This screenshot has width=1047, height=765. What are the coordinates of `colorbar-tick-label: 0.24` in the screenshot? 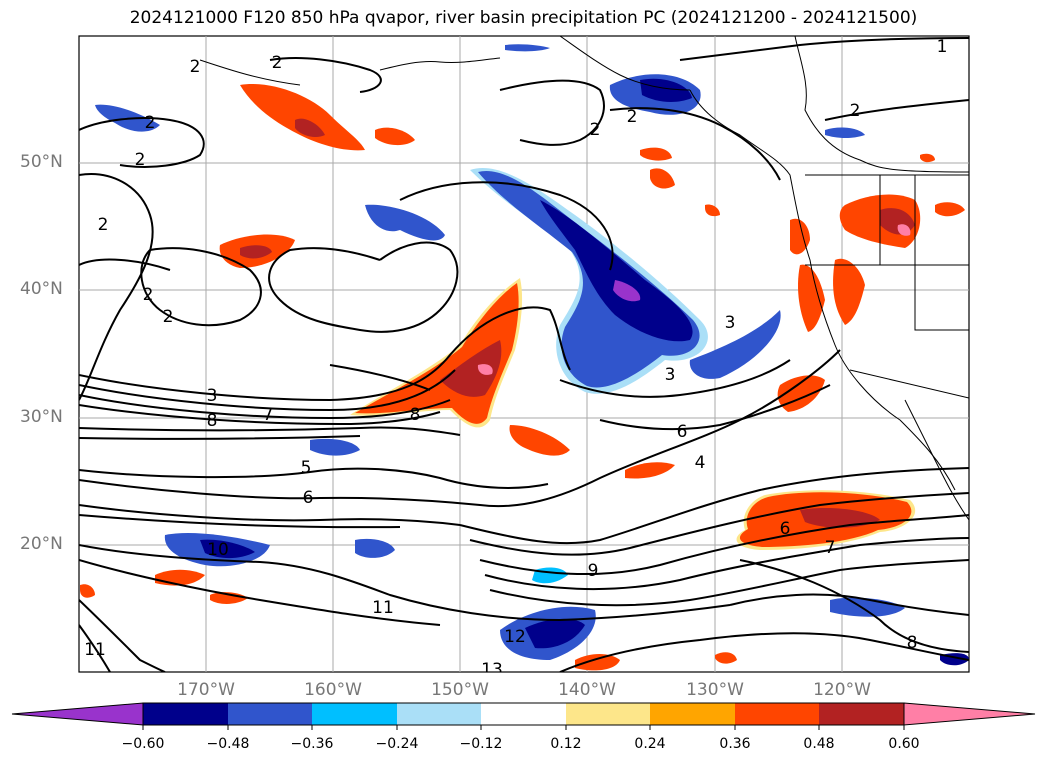 It's located at (650, 744).